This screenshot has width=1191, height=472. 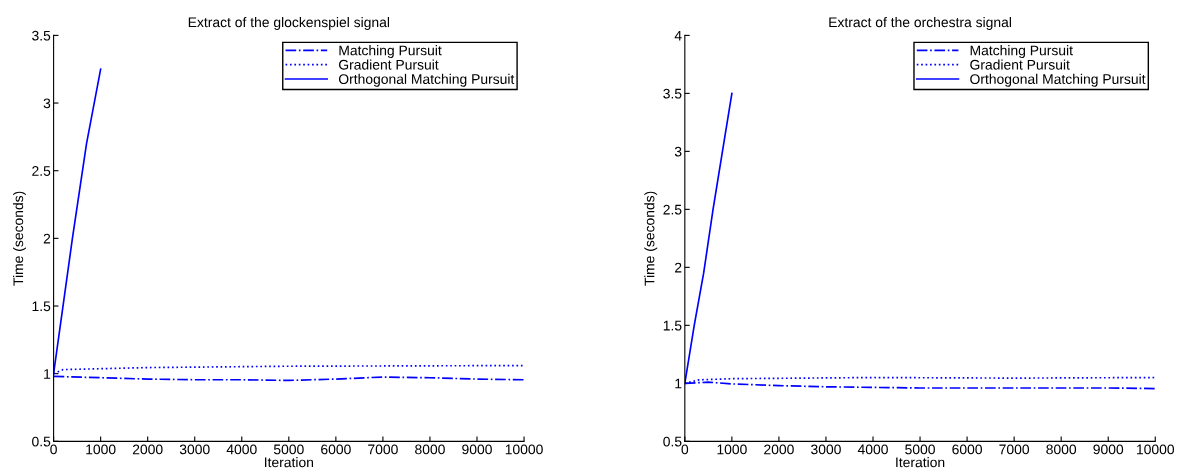 What do you see at coordinates (678, 35) in the screenshot?
I see `y-tick-label: 4` at bounding box center [678, 35].